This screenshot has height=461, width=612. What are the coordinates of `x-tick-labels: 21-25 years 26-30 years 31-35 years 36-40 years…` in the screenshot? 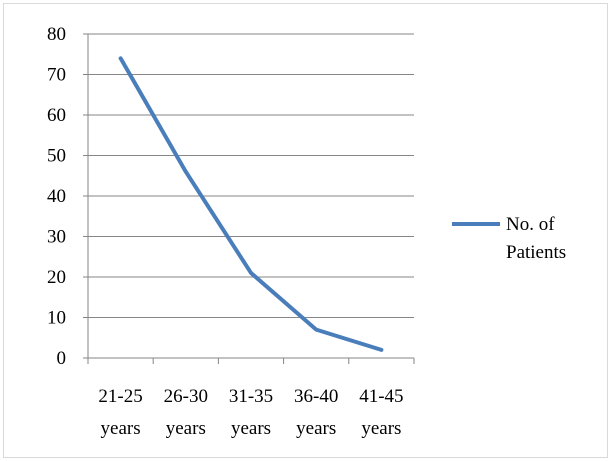 It's located at (250, 412).